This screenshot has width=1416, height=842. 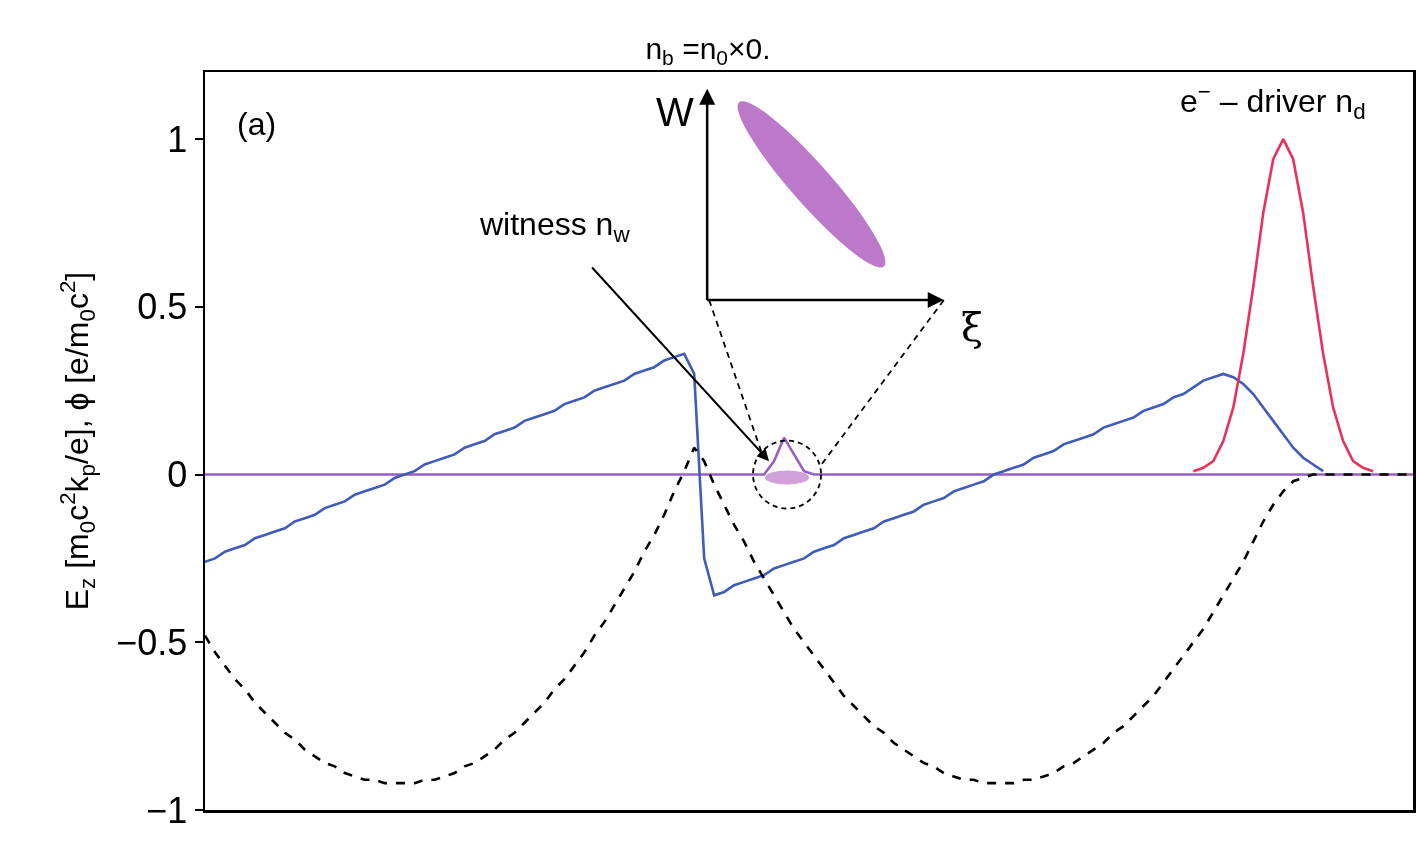 What do you see at coordinates (1273, 102) in the screenshot?
I see `annotation: e$^{−}$ – driver n$_{d}$` at bounding box center [1273, 102].